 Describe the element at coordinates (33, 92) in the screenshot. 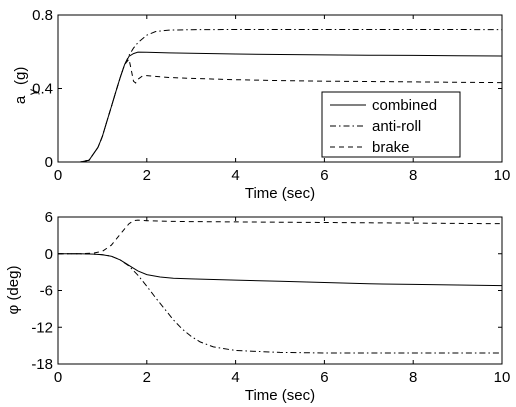

I see `y-axis-label-subscript: y` at that location.